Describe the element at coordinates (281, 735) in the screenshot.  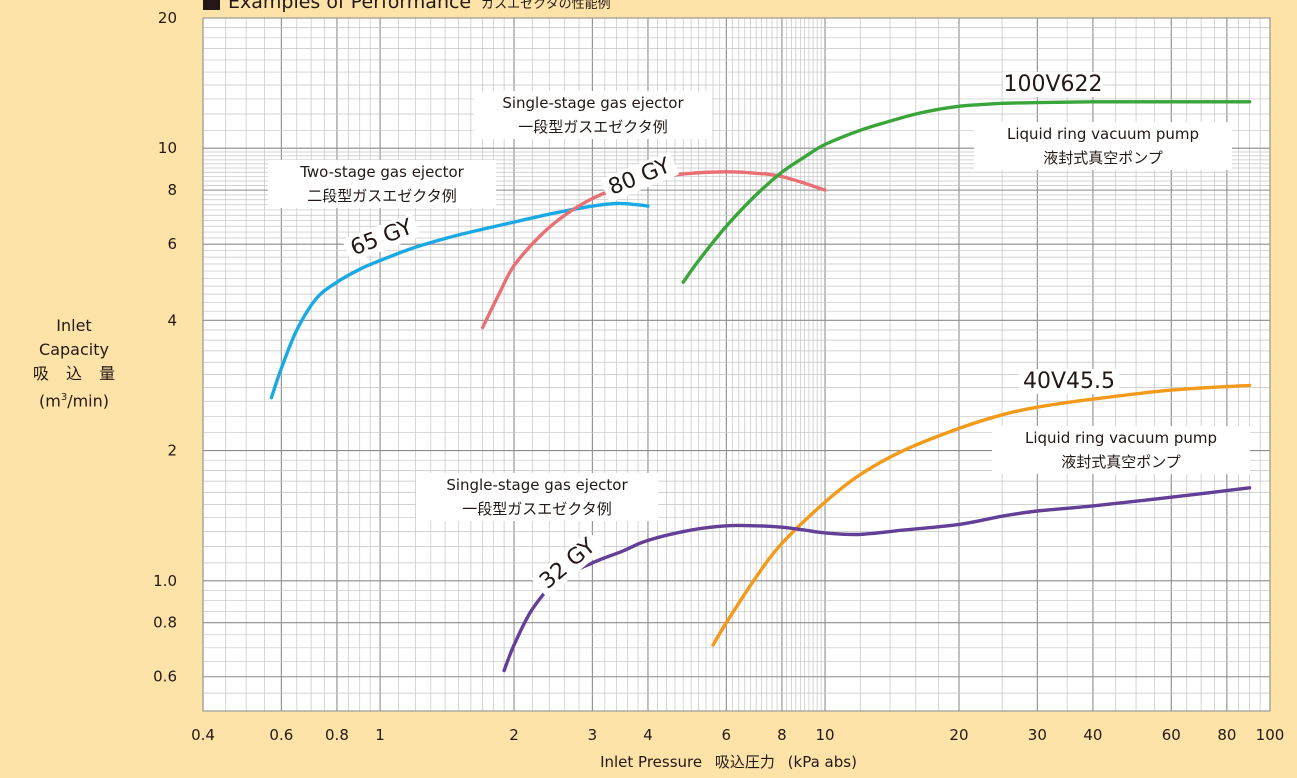
I see `x-tick-label: 0.6` at that location.